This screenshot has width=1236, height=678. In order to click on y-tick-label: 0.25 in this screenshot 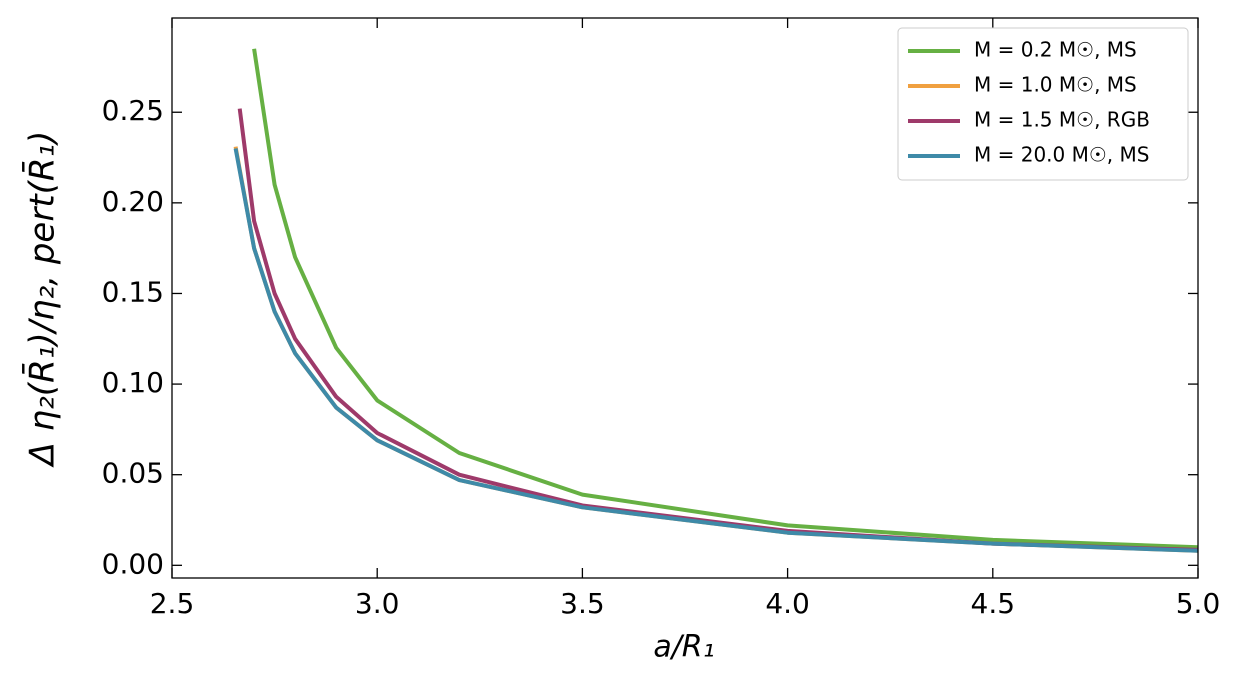, I will do `click(133, 110)`.